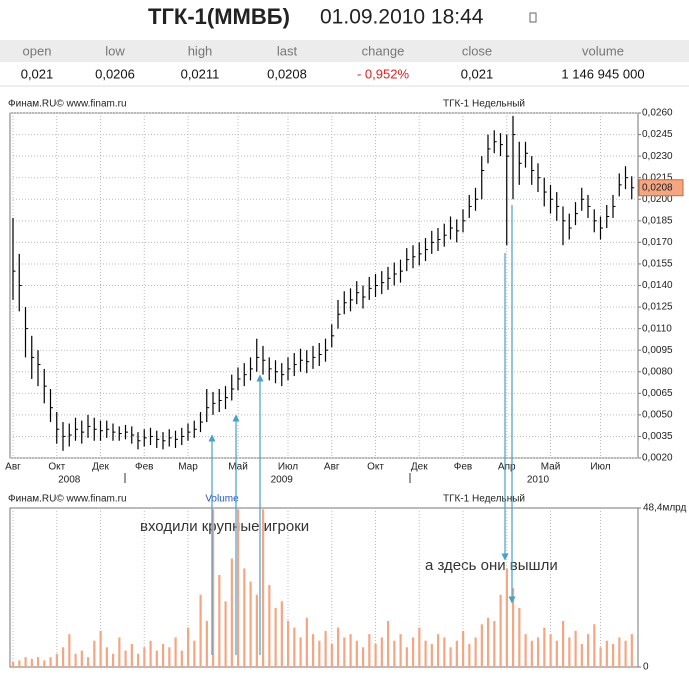 This screenshot has height=682, width=689. Describe the element at coordinates (200, 73) in the screenshot. I see `column-value: 0,0211` at that location.